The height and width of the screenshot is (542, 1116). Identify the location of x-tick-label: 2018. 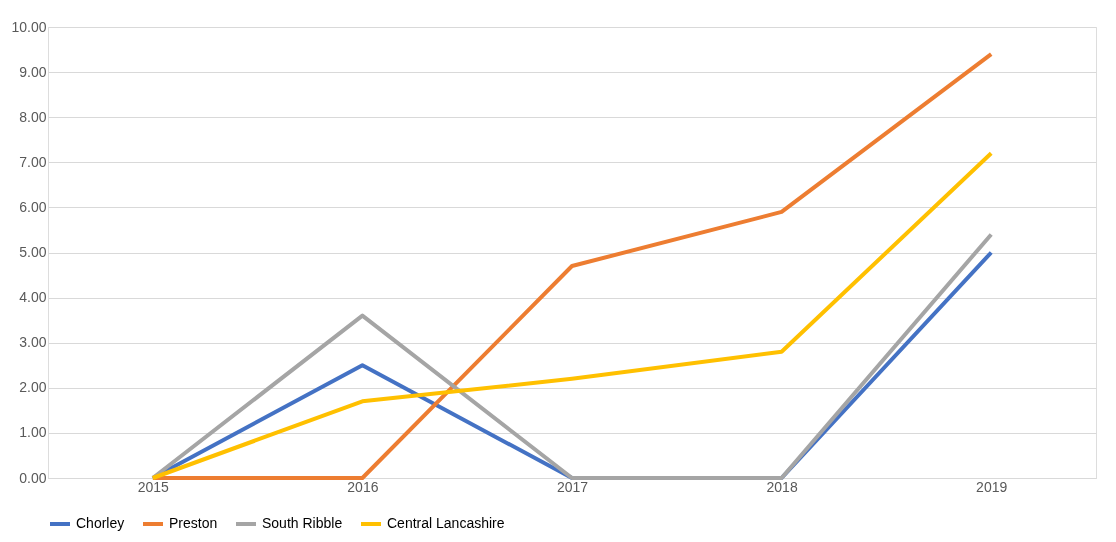
(782, 486).